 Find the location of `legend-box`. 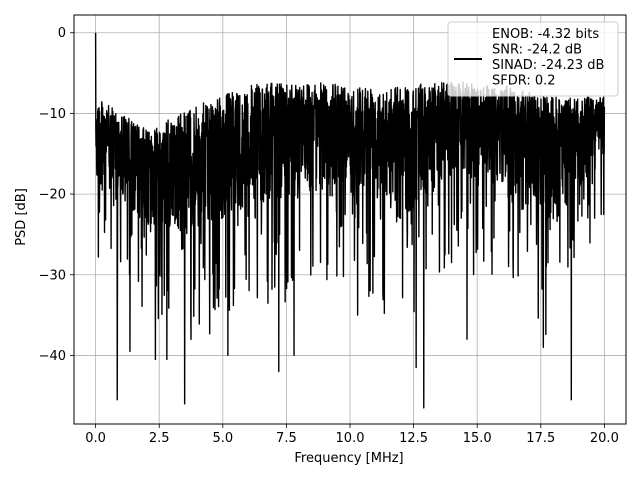

legend-box is located at coordinates (533, 59).